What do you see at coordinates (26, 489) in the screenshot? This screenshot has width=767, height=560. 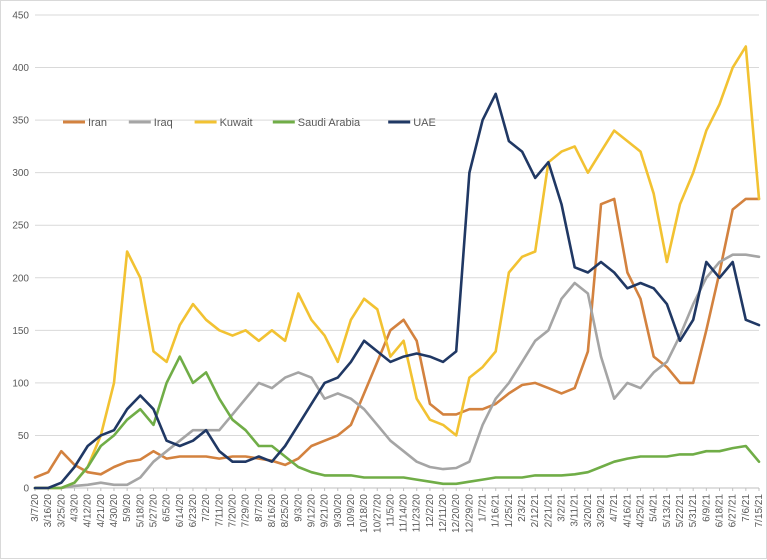 I see `y-tick-label: 0` at bounding box center [26, 489].